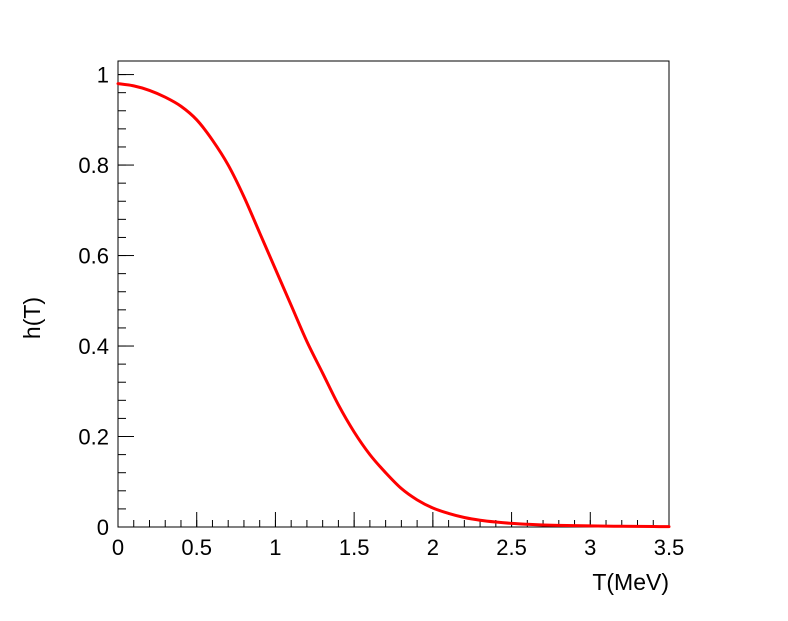 The height and width of the screenshot is (621, 788). Describe the element at coordinates (398, 547) in the screenshot. I see `x-tick-labels: 0 0.5 1 1.5 2 2.5 3 3.5` at that location.